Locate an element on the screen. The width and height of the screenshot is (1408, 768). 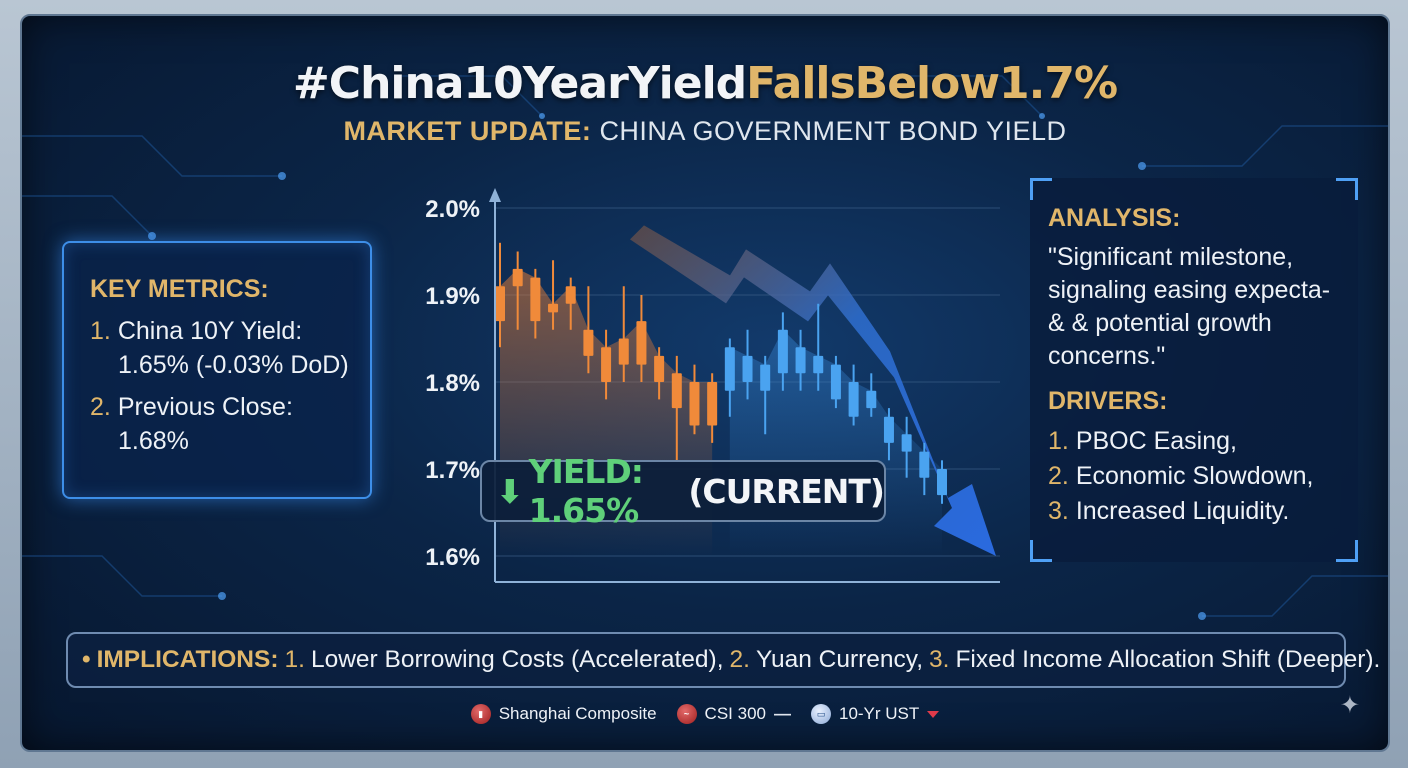
driver-item: 2. Economic Slowdown, is located at coordinates (1203, 476).